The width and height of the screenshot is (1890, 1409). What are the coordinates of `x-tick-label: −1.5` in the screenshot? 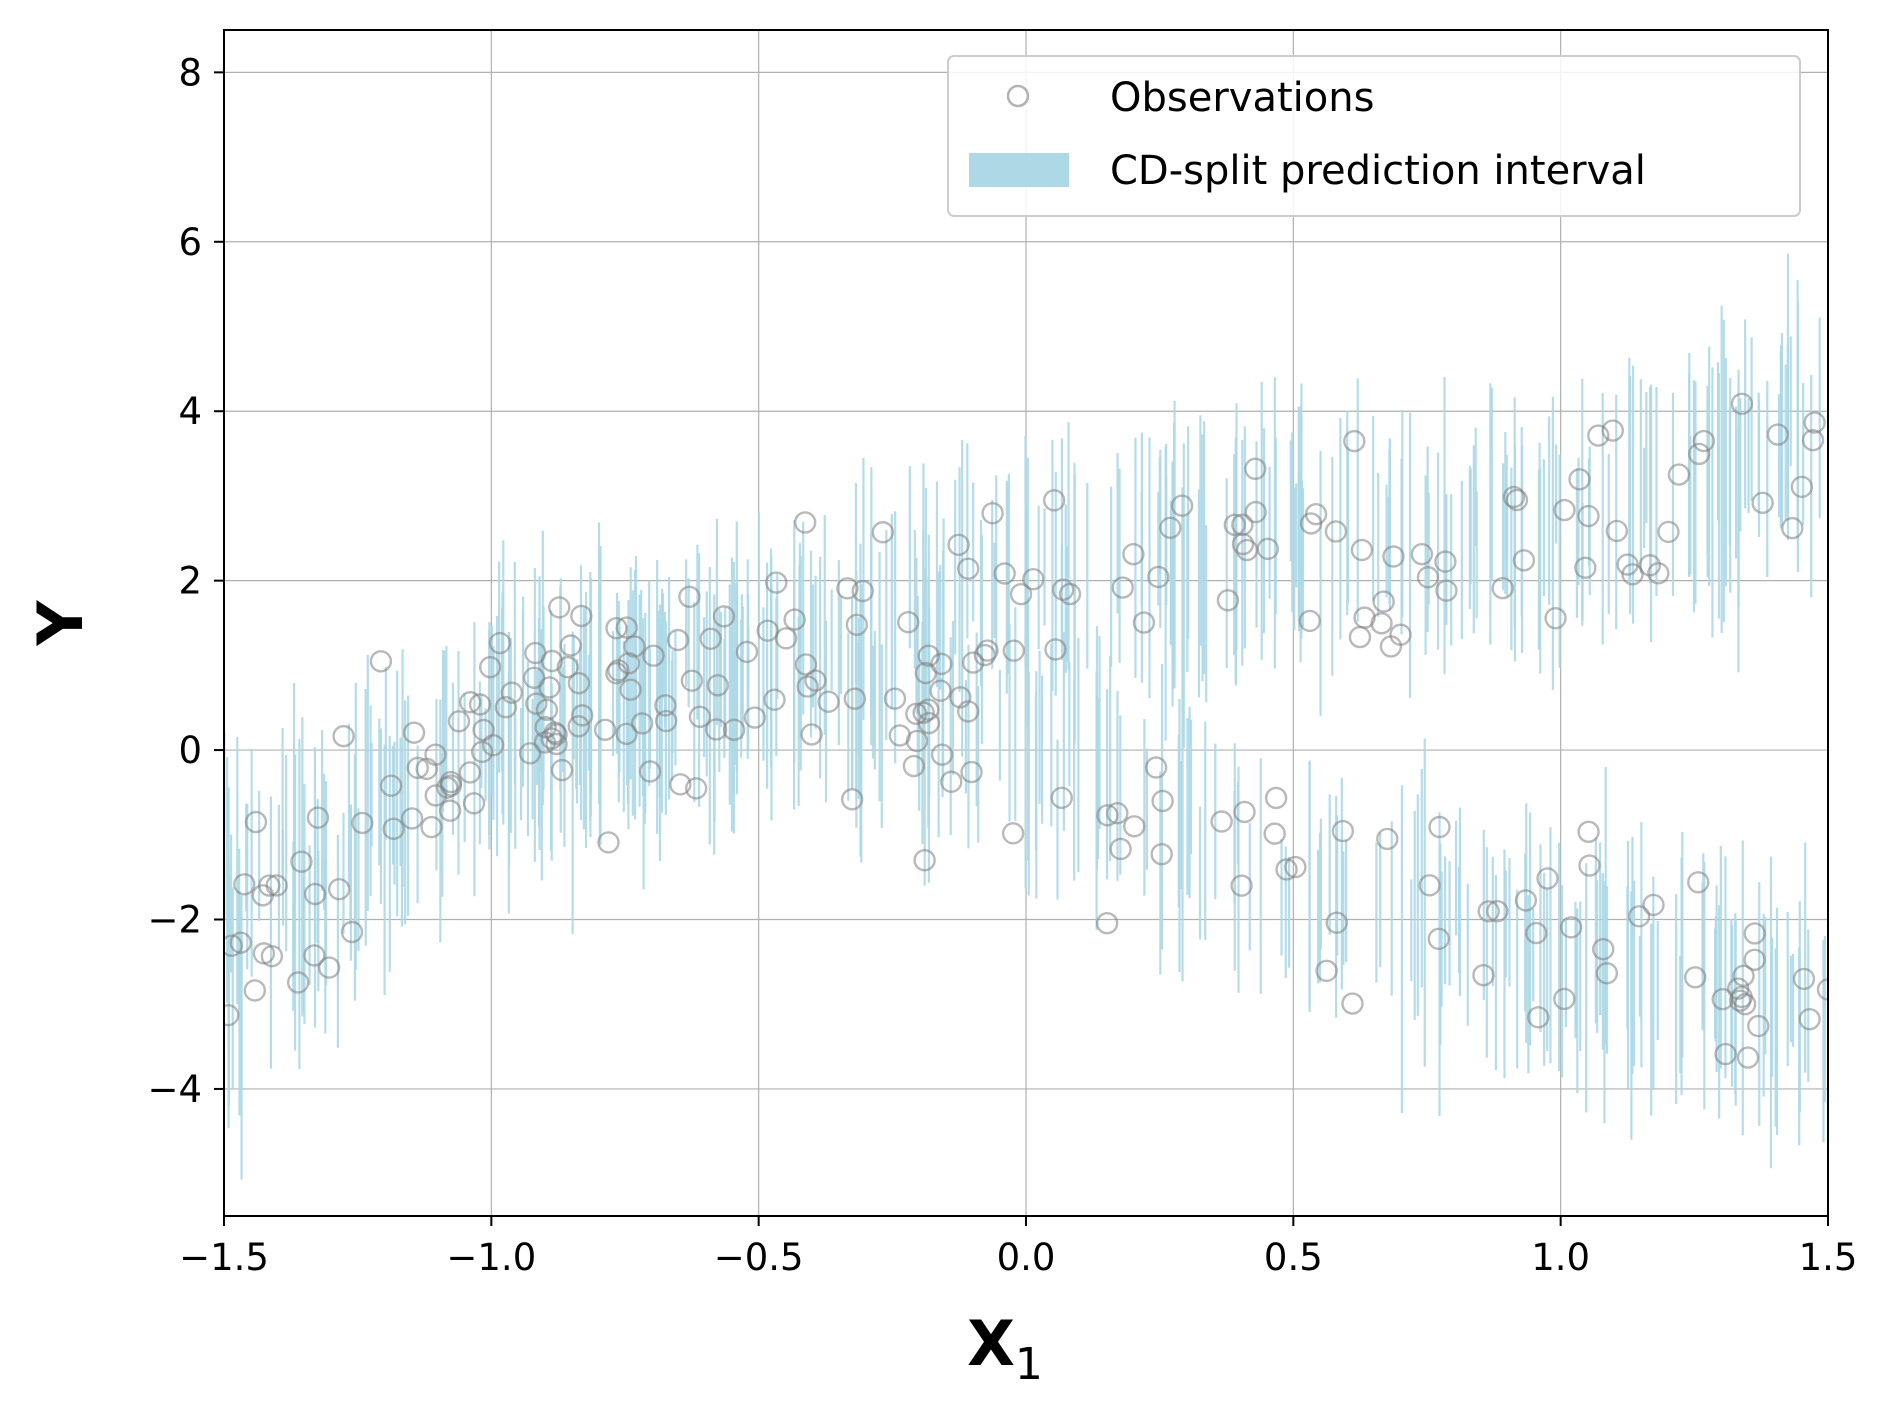 It's located at (224, 1257).